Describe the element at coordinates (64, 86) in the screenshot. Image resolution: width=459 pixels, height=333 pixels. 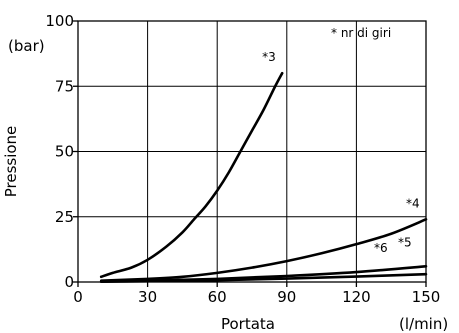
I see `y-tick-label-75: 75` at that location.